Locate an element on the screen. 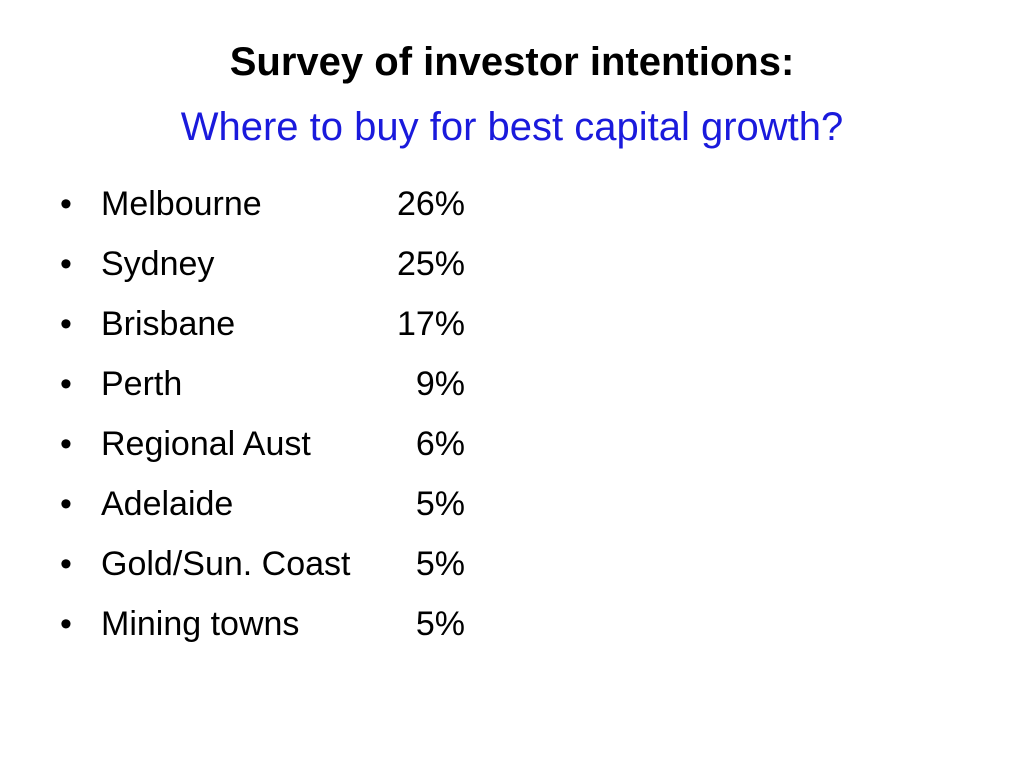  item-label: Brisbane is located at coordinates (168, 324).